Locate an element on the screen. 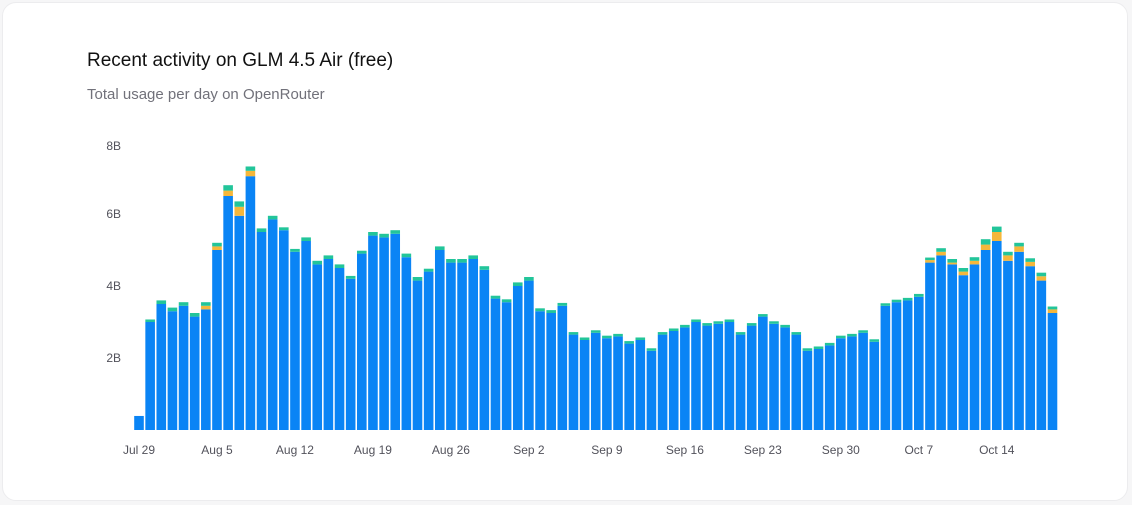  x-tick-label: Aug 5 is located at coordinates (217, 450).